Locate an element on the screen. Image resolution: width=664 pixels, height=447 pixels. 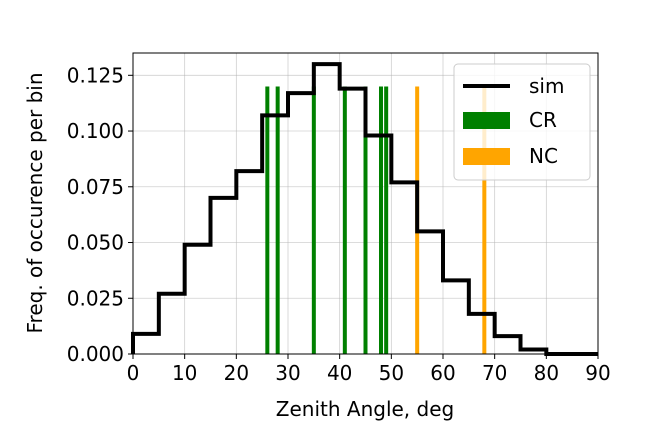
x-tick-label: 0 is located at coordinates (133, 373).